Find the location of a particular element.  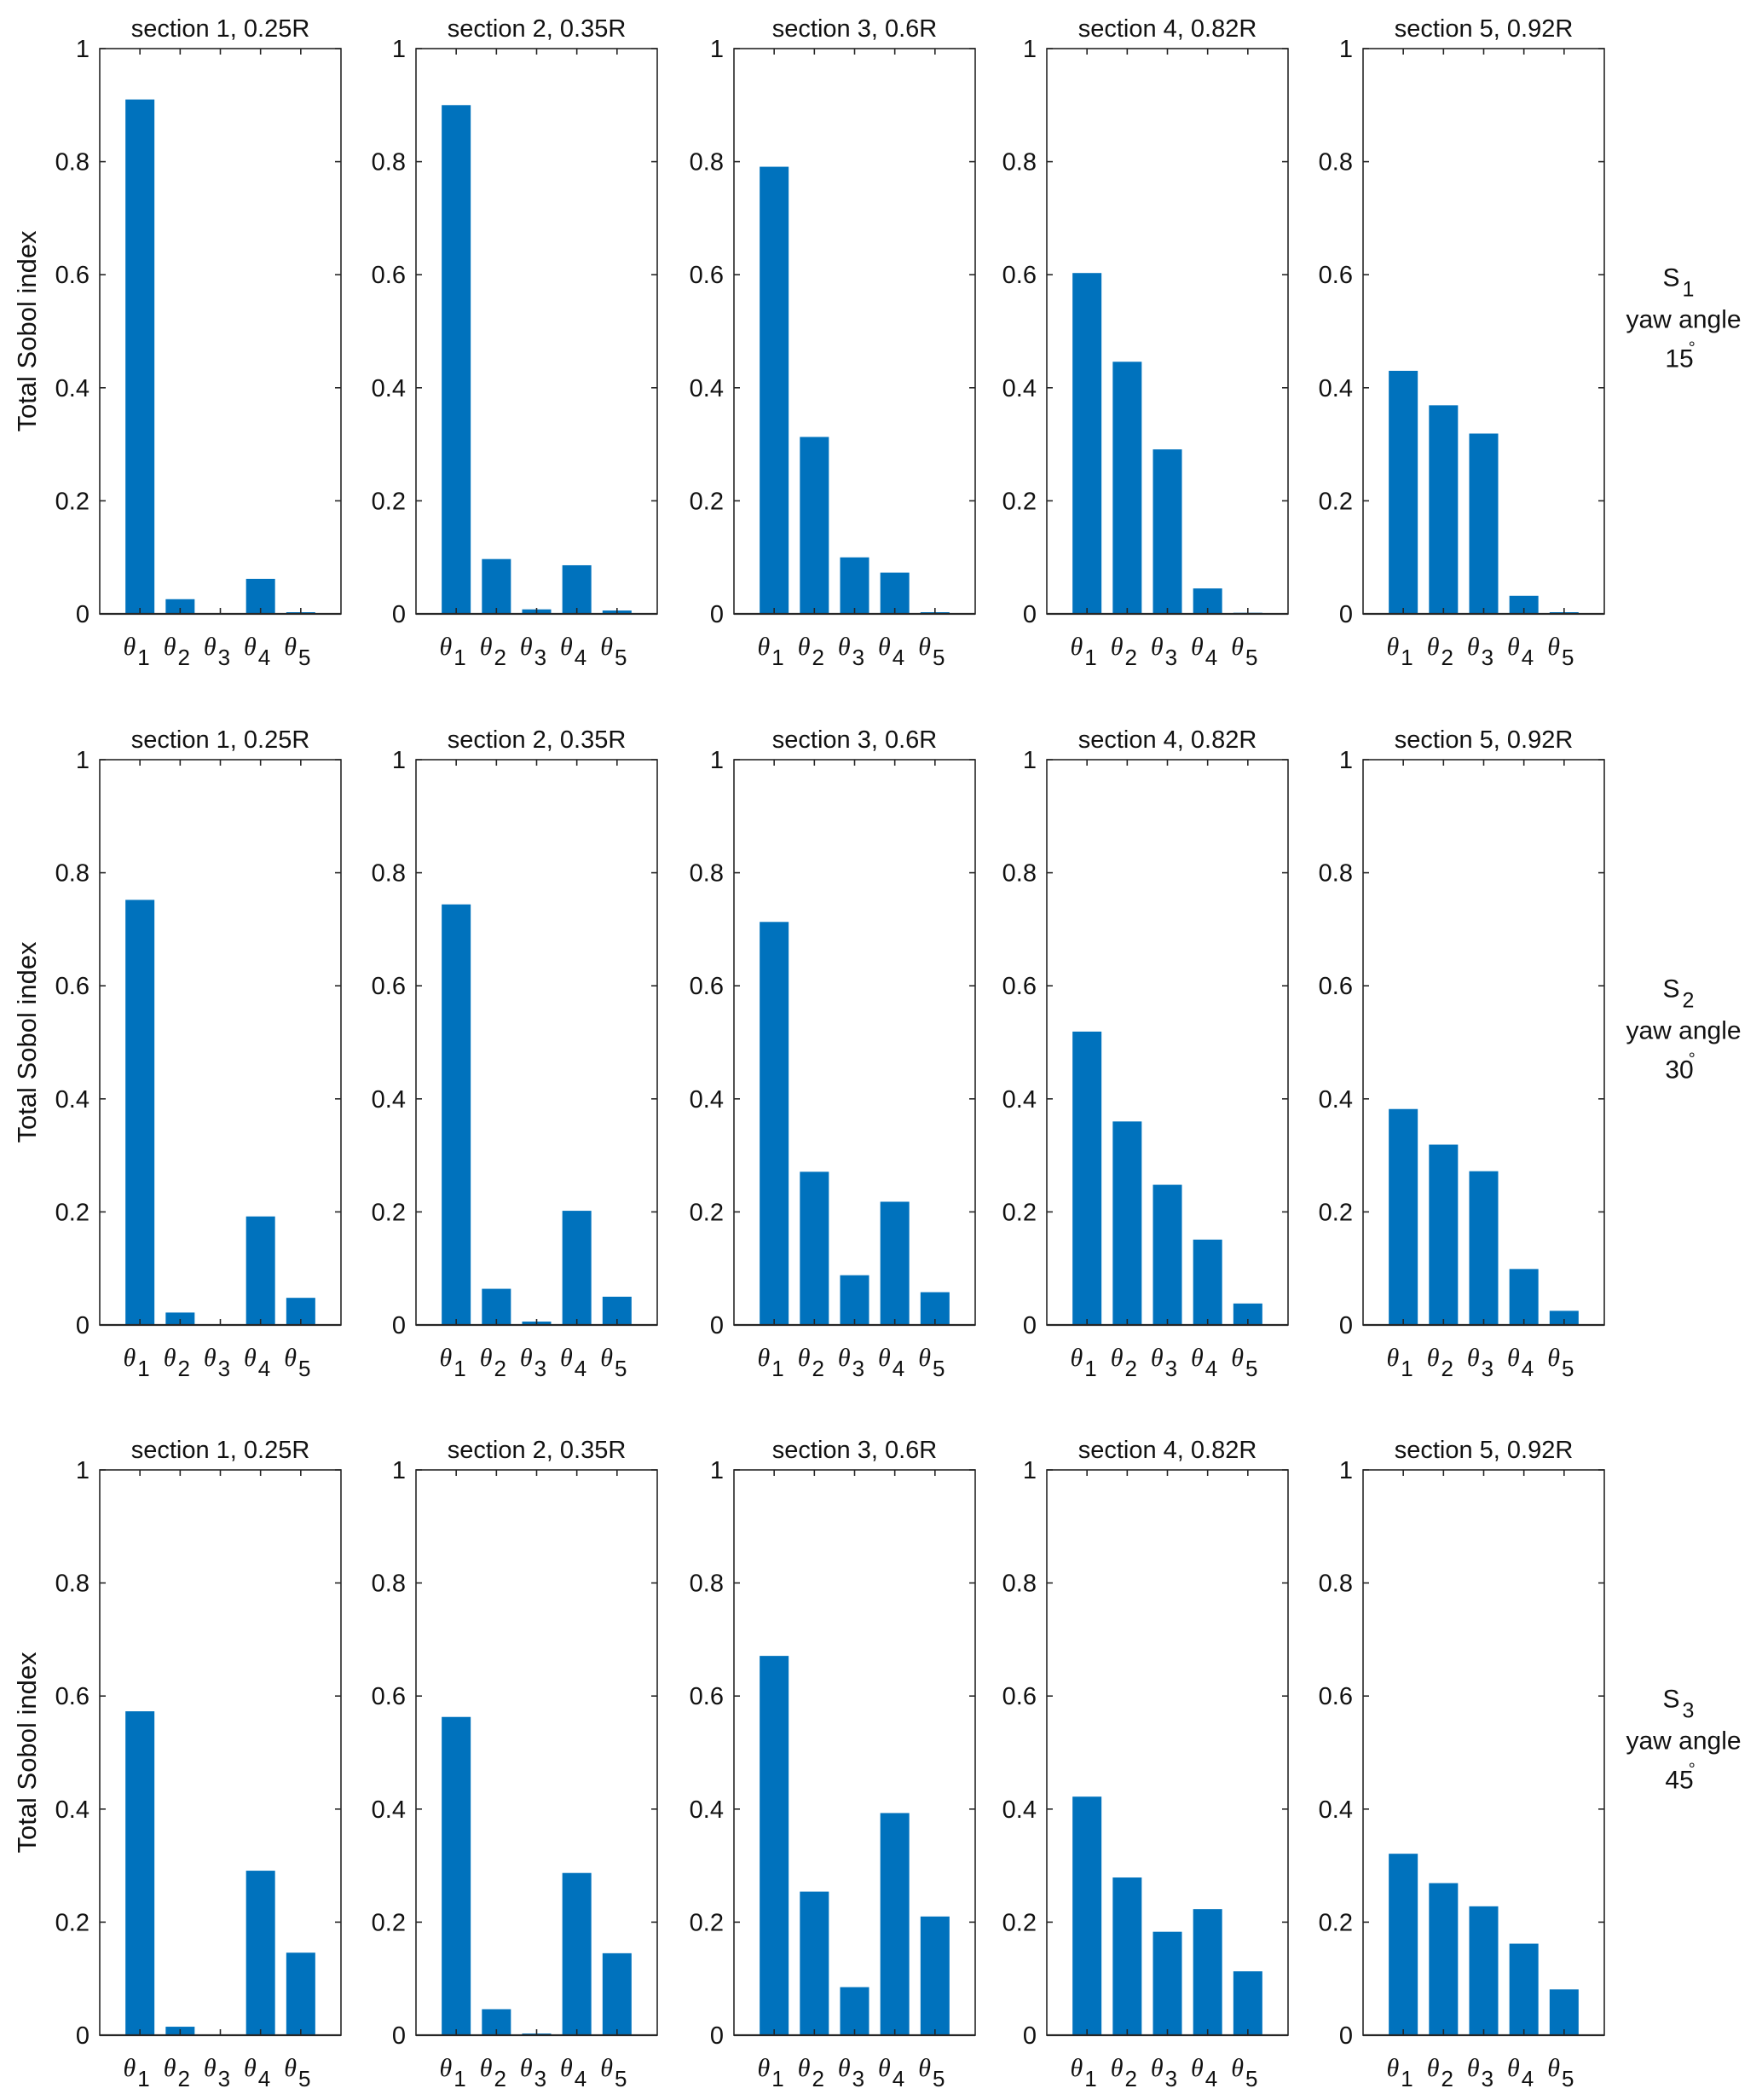

panel-row1-col3: section 3, 0.6R 0 0.2 0.4 0.6 0.8 1 θ1 θ2 θ3 θ4 θ5 is located at coordinates (833, 342).